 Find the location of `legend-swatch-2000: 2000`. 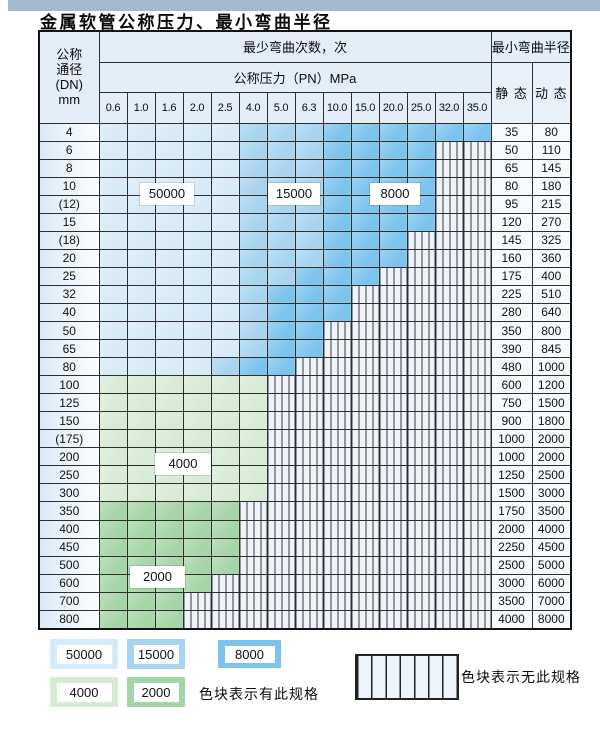

legend-swatch-2000: 2000 is located at coordinates (156, 692).